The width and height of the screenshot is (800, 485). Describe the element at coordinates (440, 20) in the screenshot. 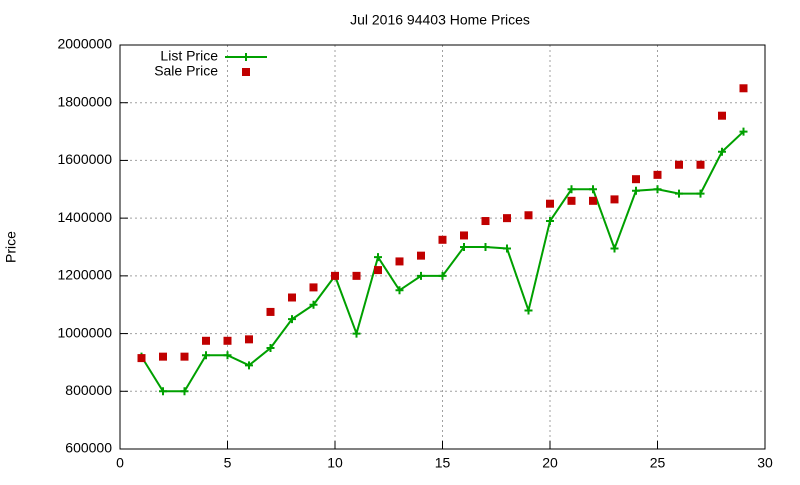

I see `chart-title: Jul 2016 94403 Home Prices` at that location.